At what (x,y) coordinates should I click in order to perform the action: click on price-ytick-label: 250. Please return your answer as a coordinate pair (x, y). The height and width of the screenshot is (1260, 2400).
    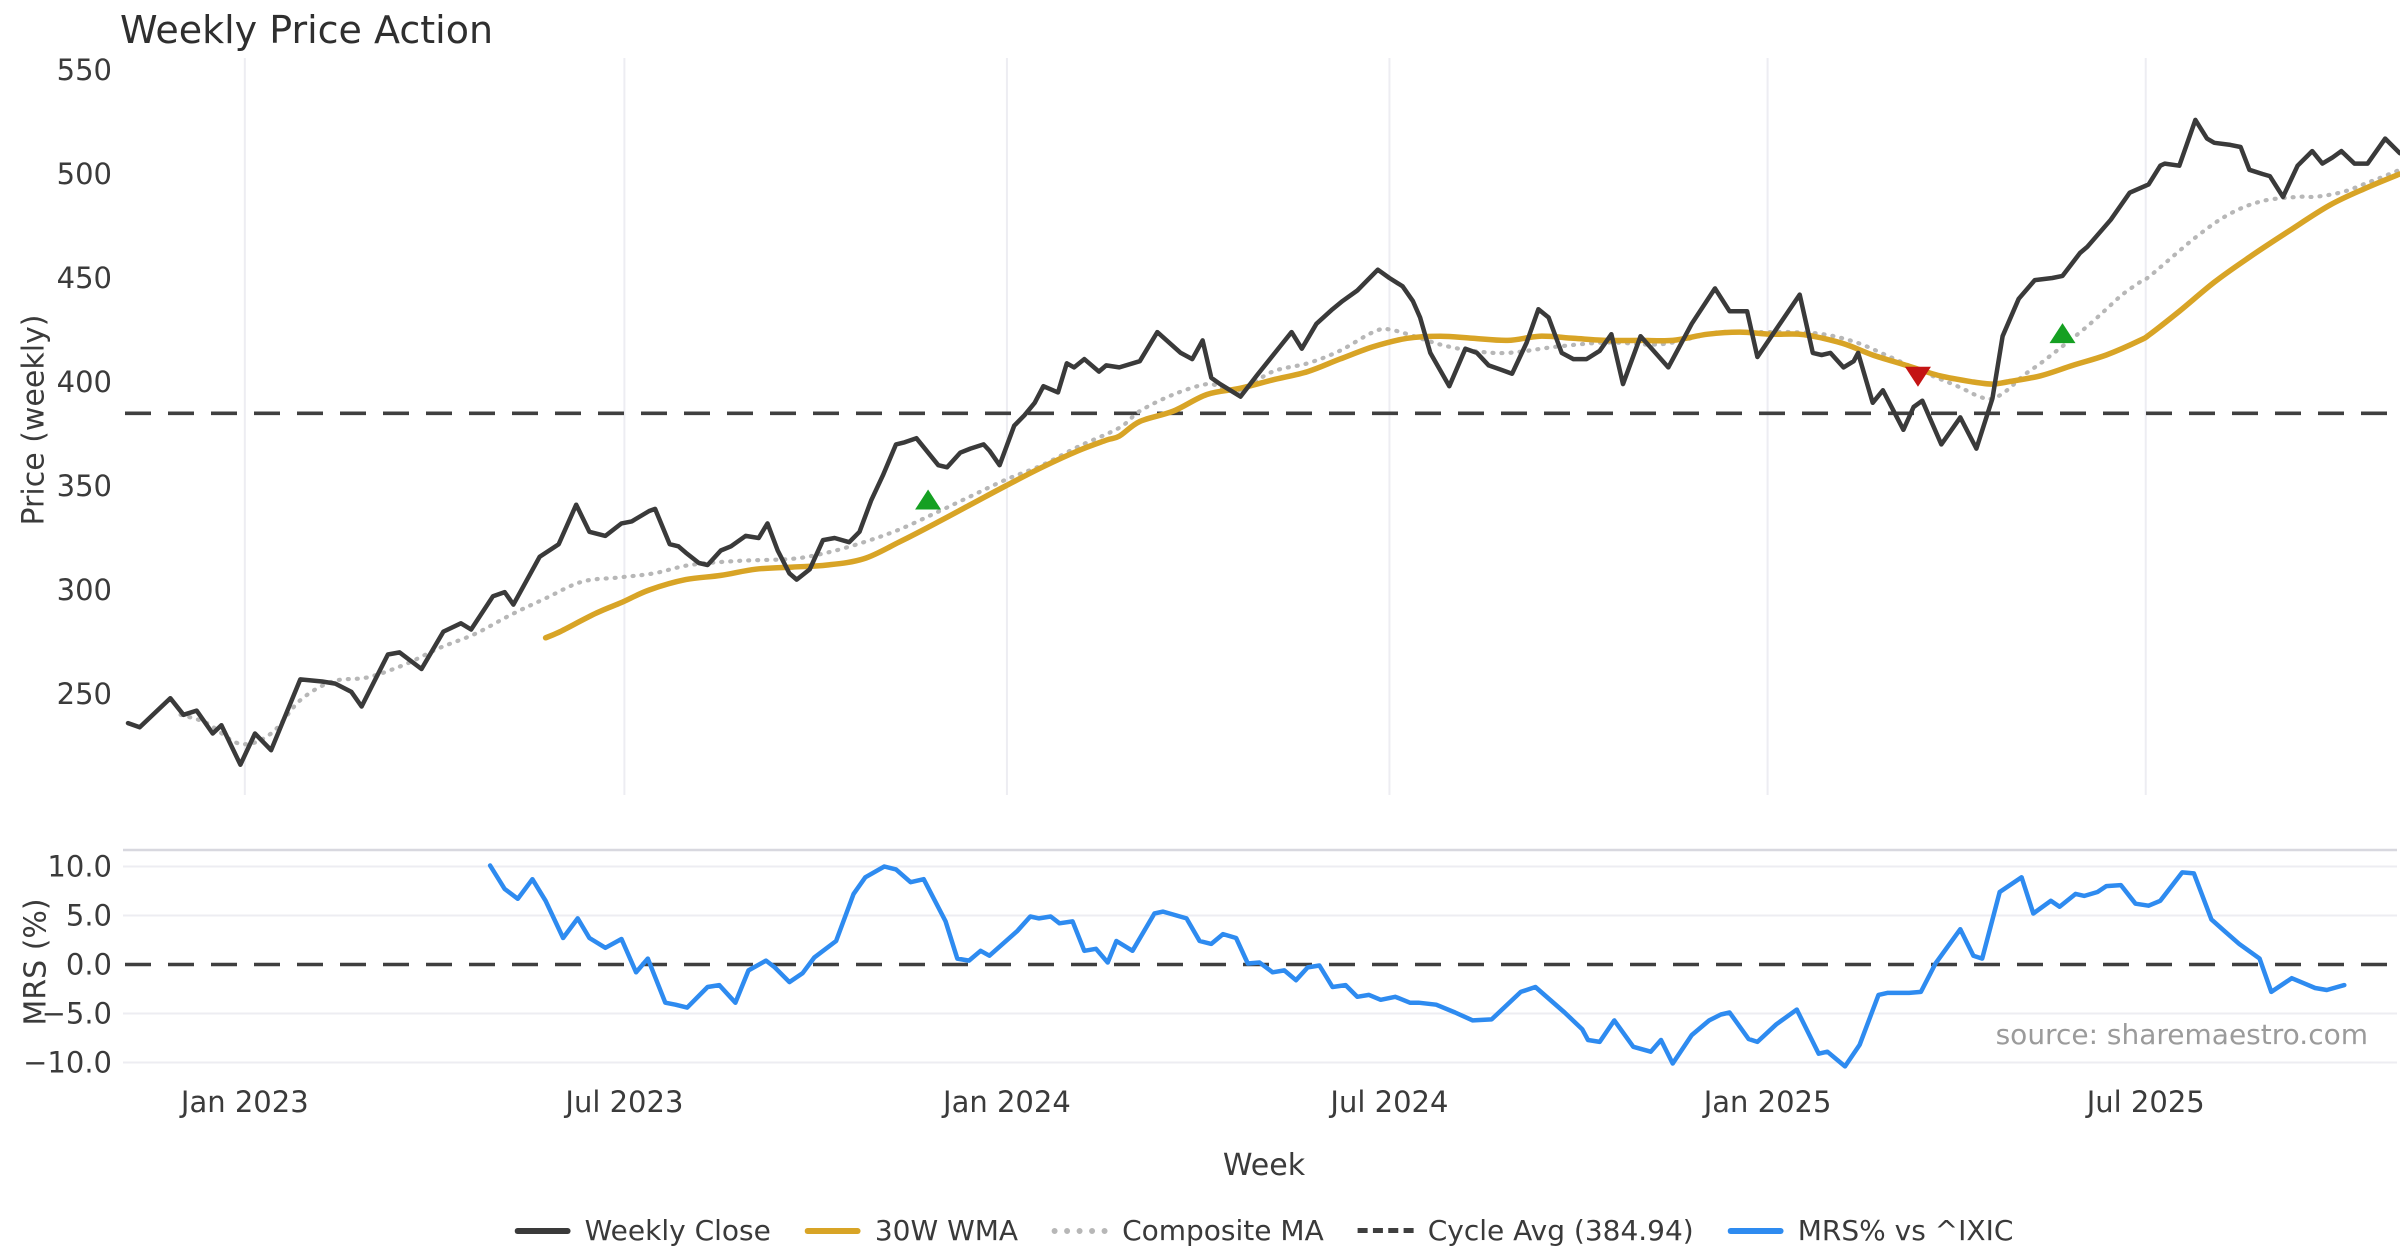
    Looking at the image, I should click on (84, 694).